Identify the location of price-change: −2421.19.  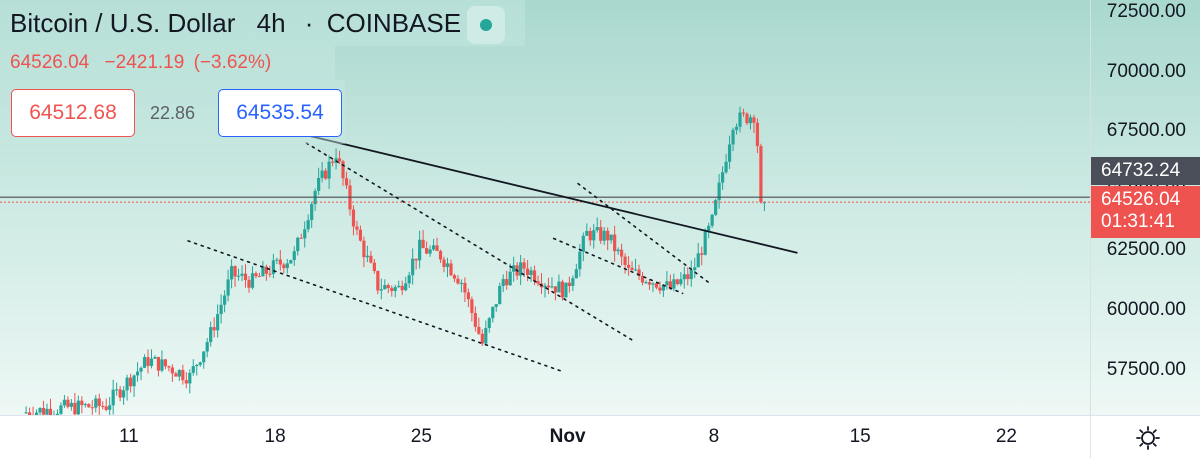
(144, 62).